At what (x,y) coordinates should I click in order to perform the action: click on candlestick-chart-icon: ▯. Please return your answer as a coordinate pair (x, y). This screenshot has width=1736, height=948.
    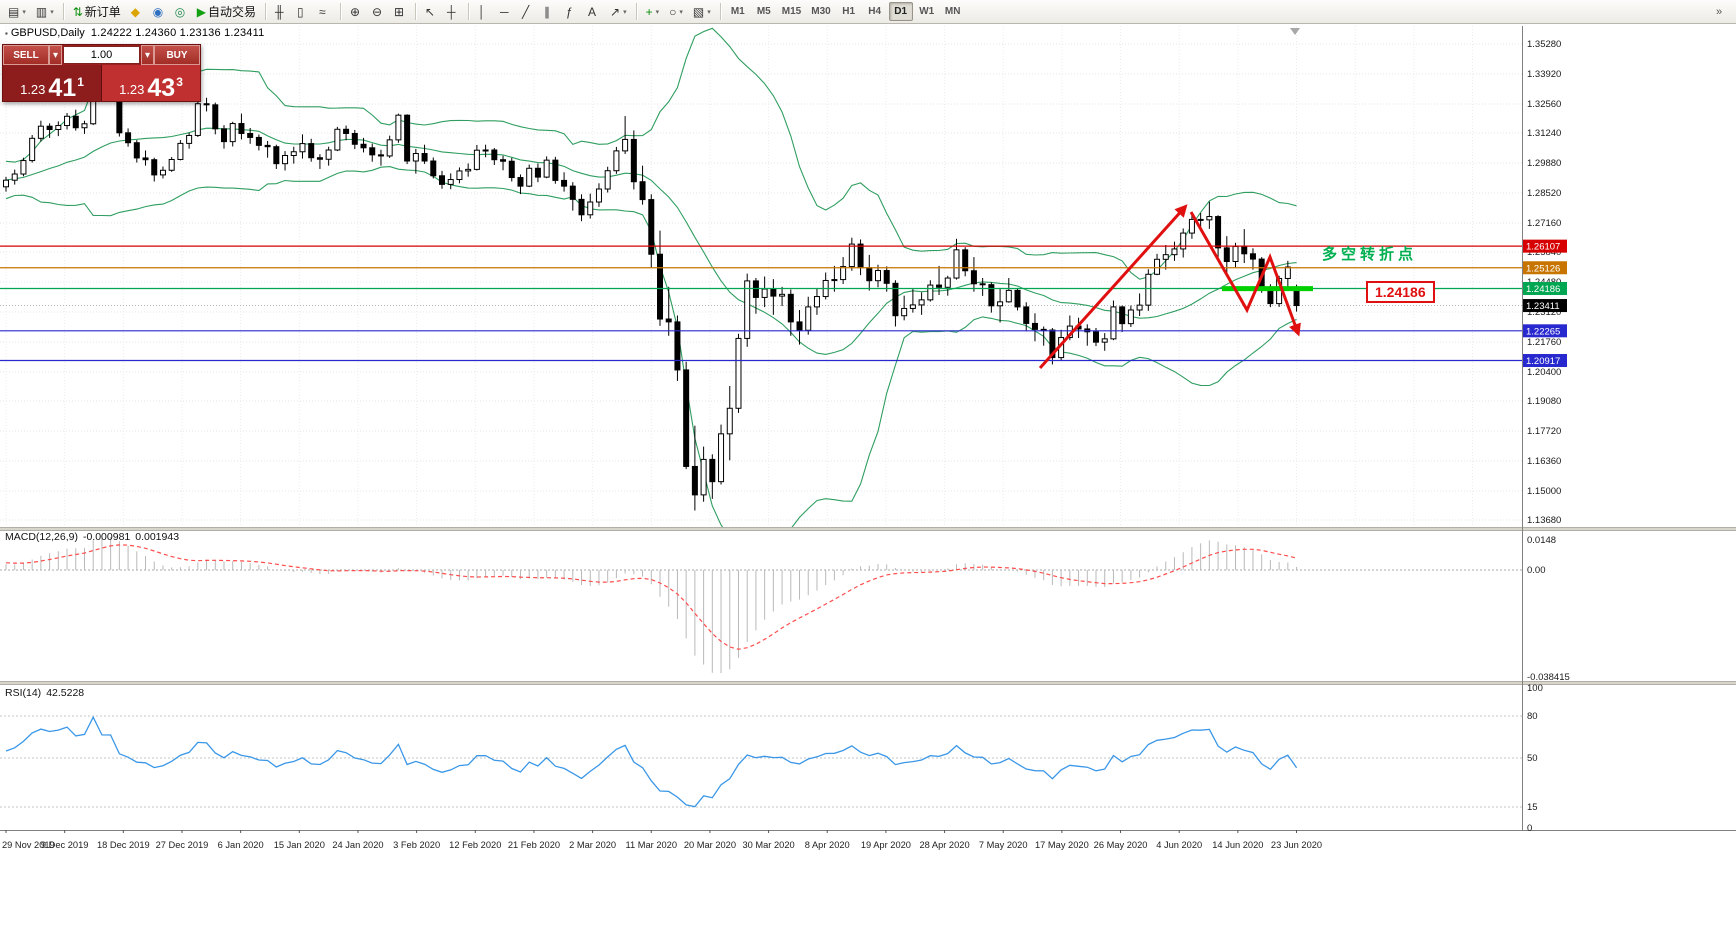
    Looking at the image, I should click on (300, 11).